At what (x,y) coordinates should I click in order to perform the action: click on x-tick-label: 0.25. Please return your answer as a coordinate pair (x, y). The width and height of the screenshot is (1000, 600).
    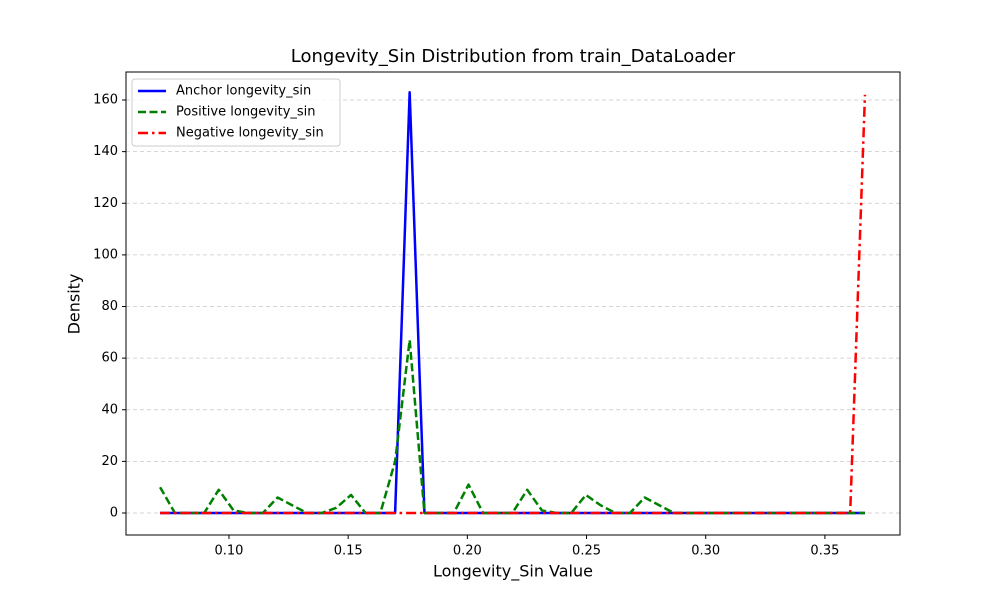
    Looking at the image, I should click on (586, 551).